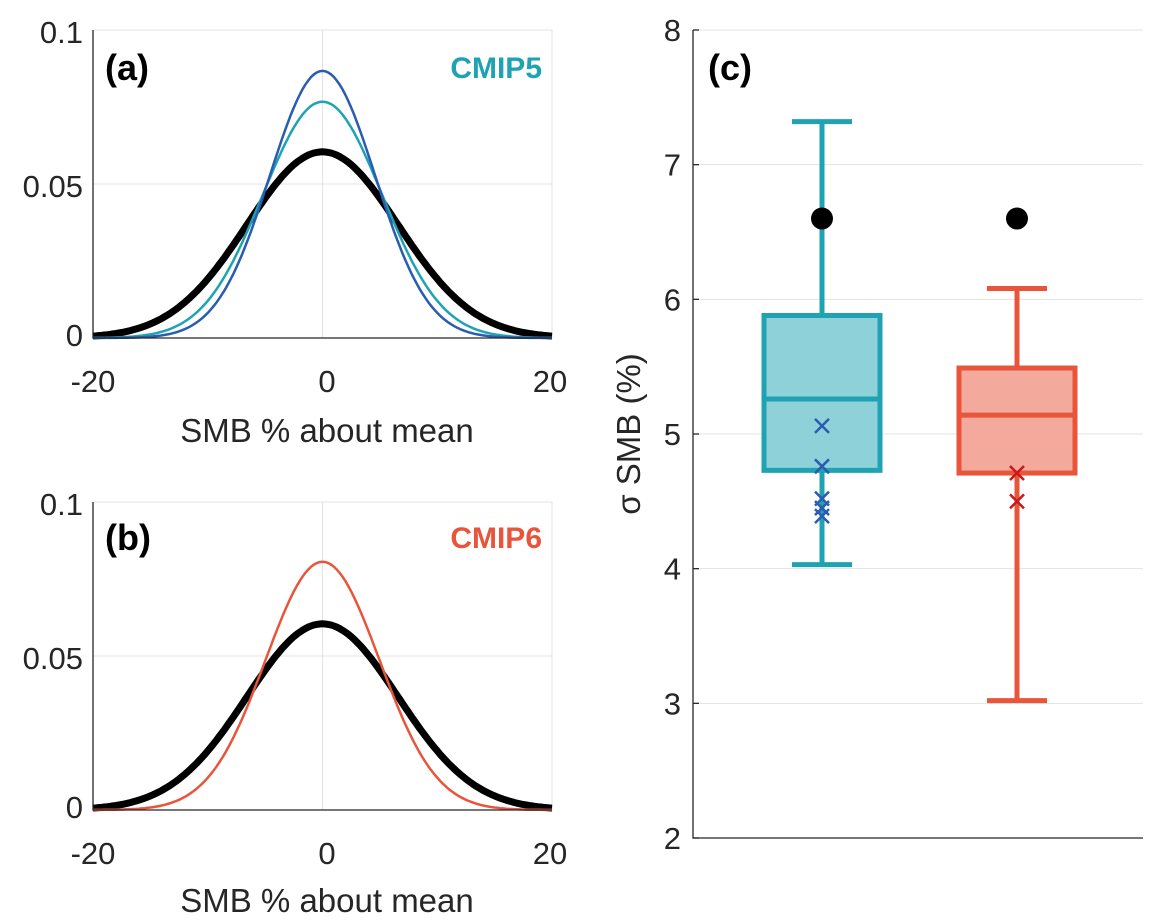 The width and height of the screenshot is (1155, 924). I want to click on panel-b-xtick-20: 20, so click(550, 853).